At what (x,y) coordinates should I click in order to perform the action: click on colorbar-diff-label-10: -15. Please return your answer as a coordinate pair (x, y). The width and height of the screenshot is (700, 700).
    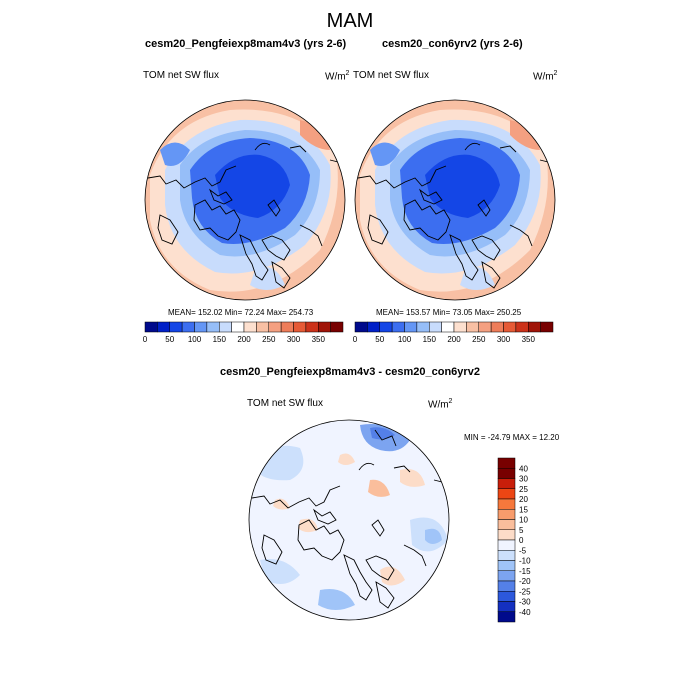
    Looking at the image, I should click on (525, 571).